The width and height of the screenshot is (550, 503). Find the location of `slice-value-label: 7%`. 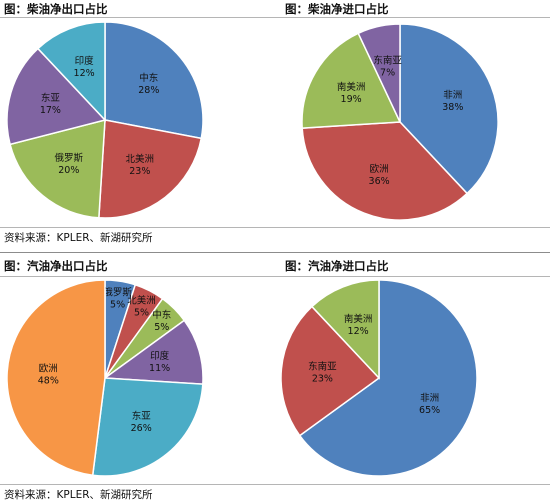

slice-value-label: 7% is located at coordinates (387, 73).